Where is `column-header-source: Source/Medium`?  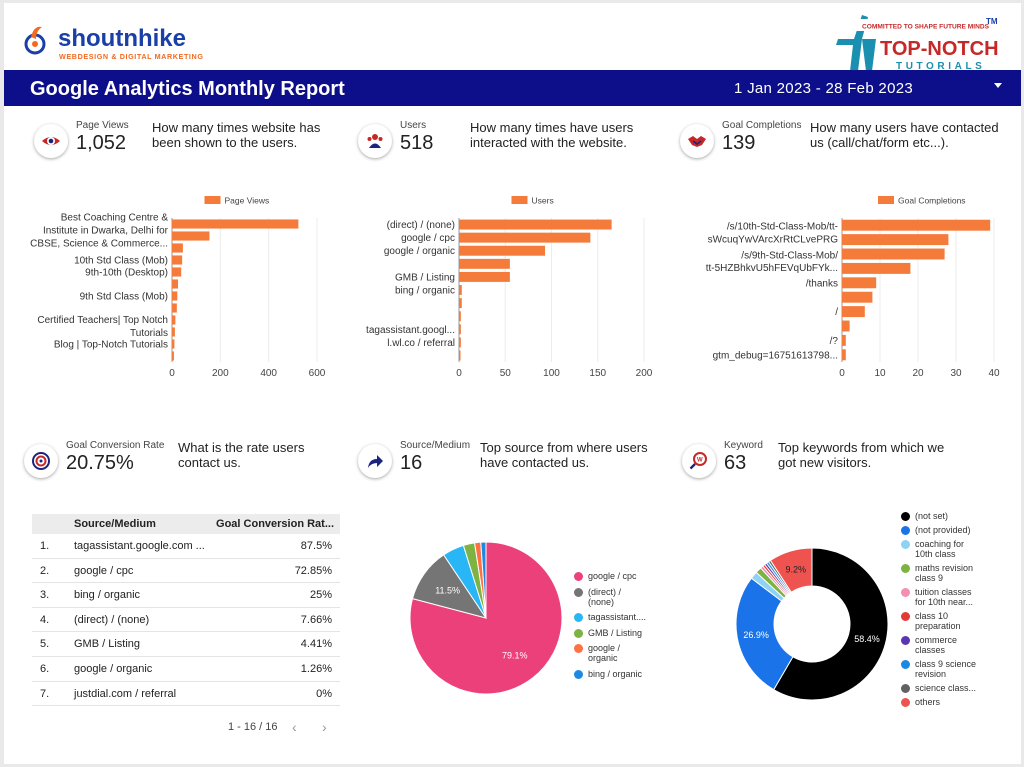 column-header-source: Source/Medium is located at coordinates (115, 524).